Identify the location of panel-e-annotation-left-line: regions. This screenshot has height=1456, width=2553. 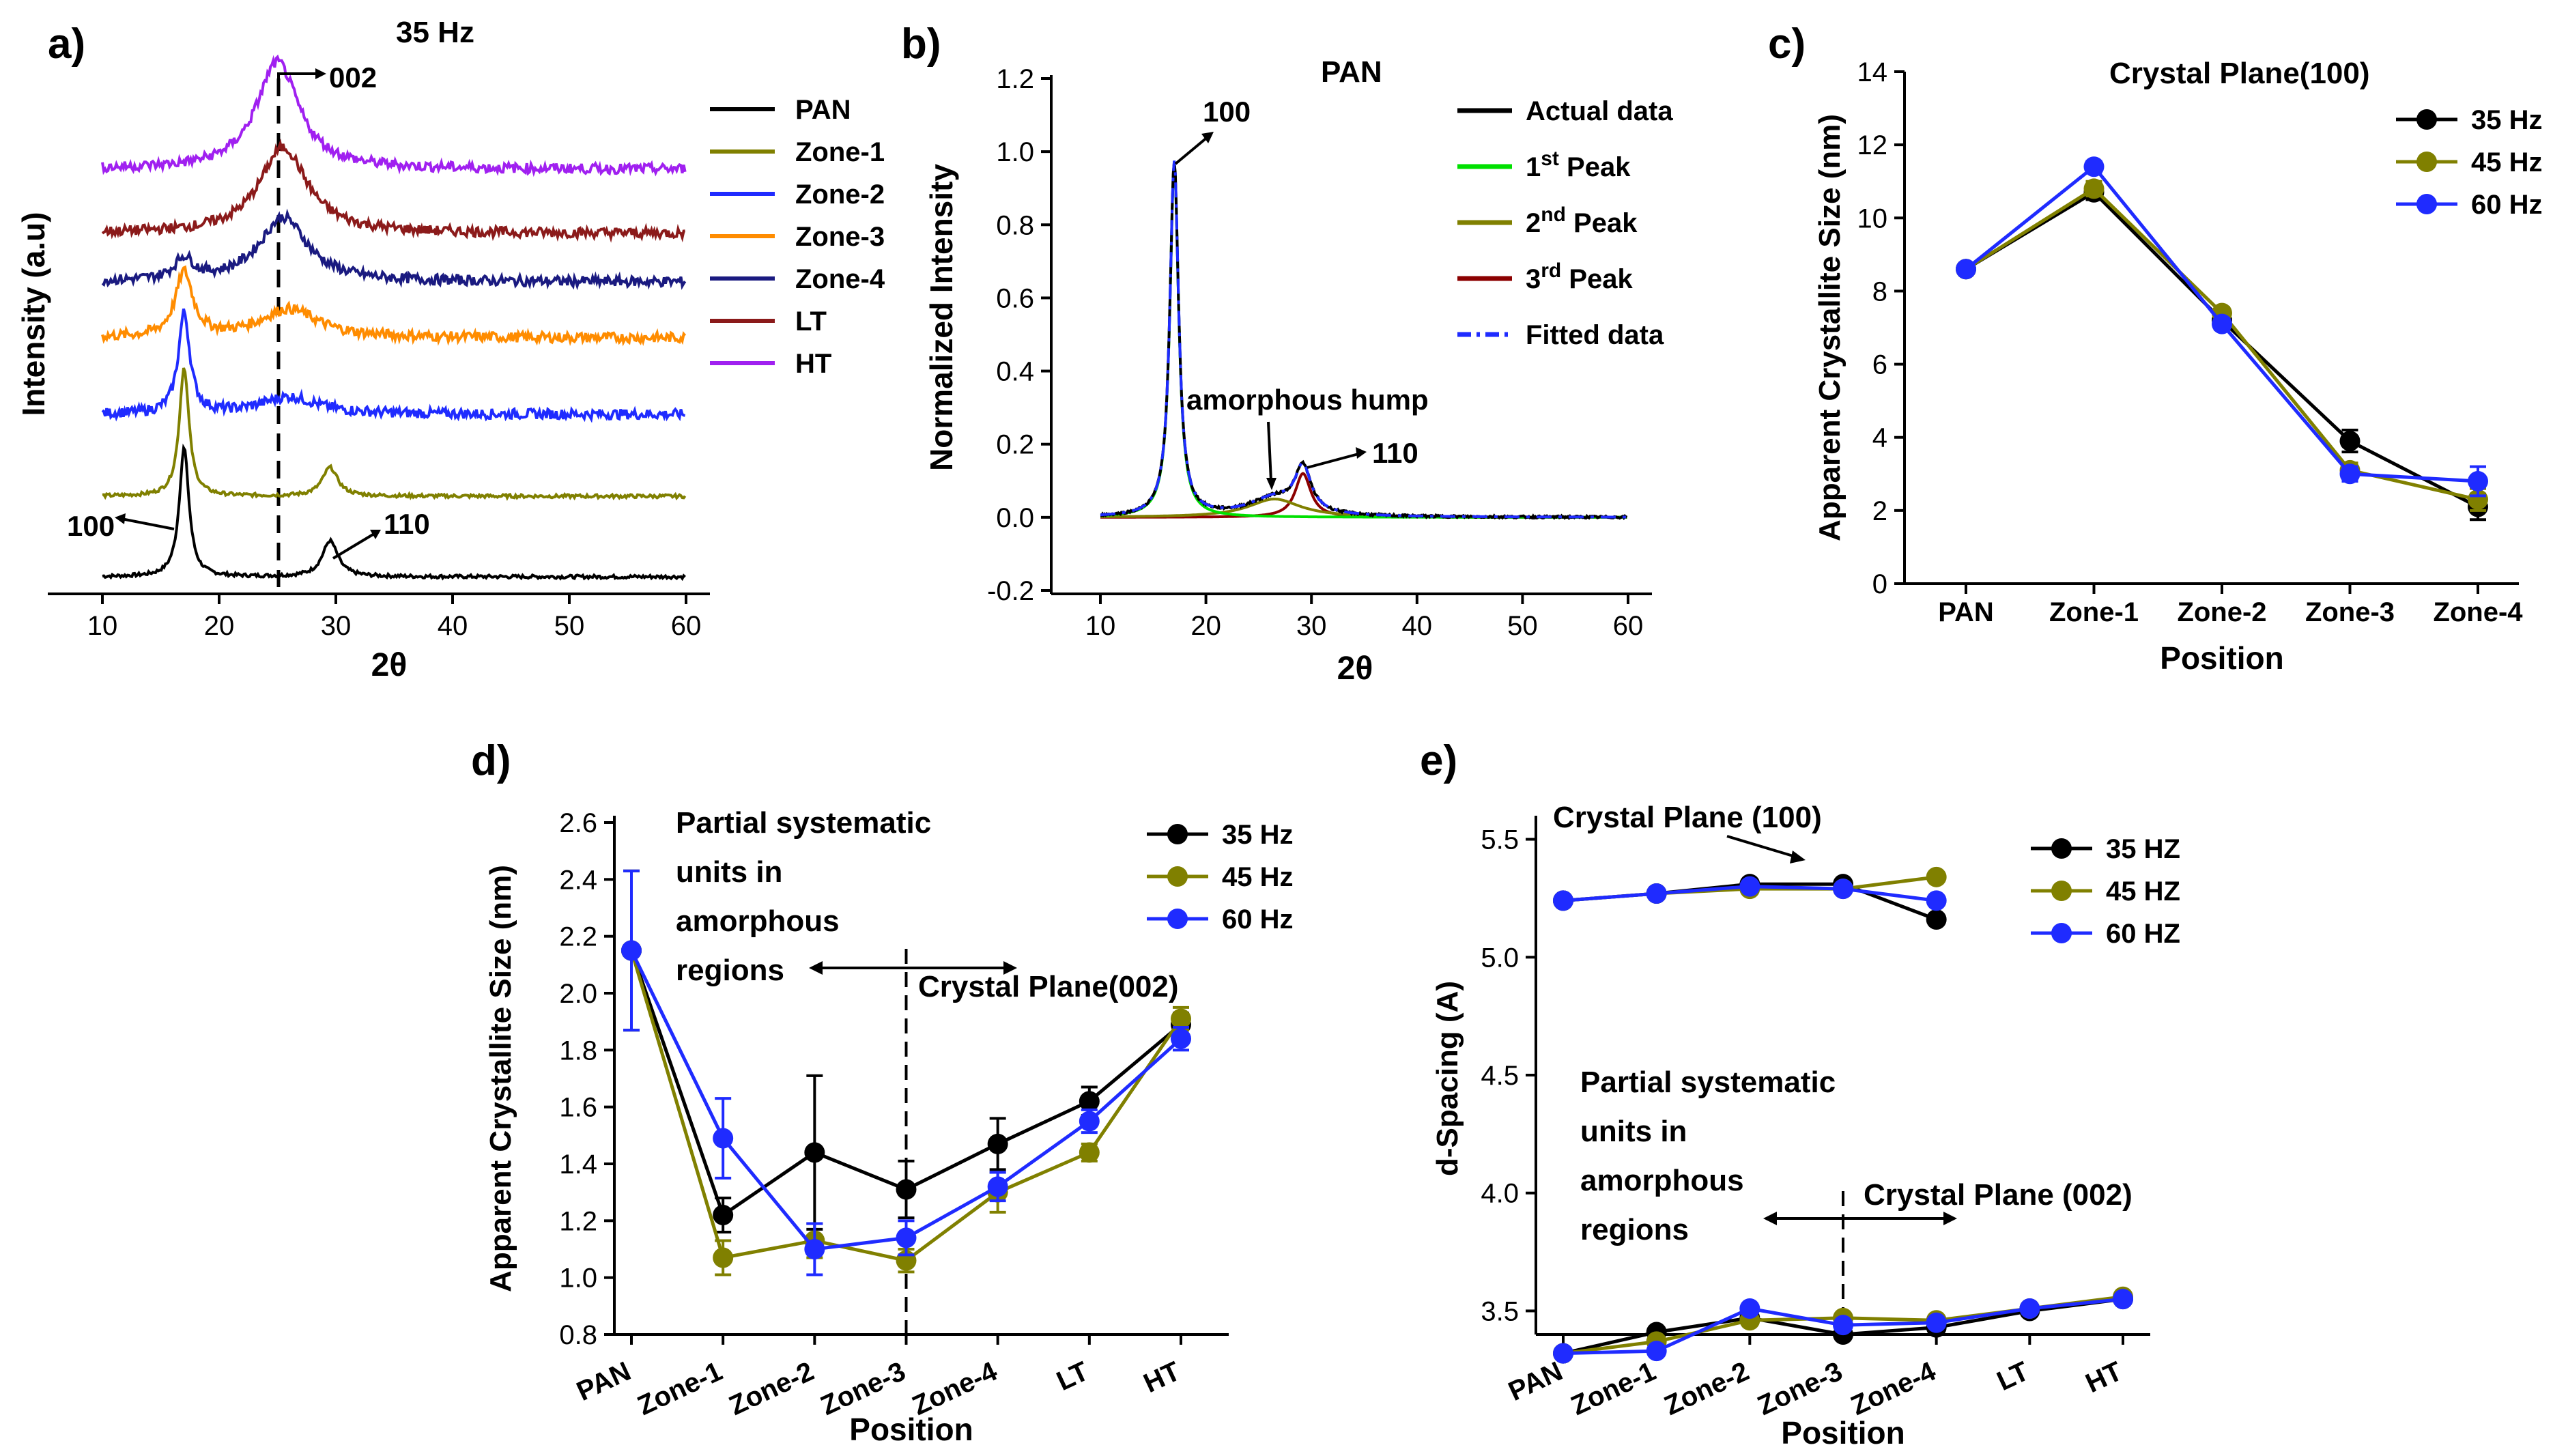
(1634, 1229).